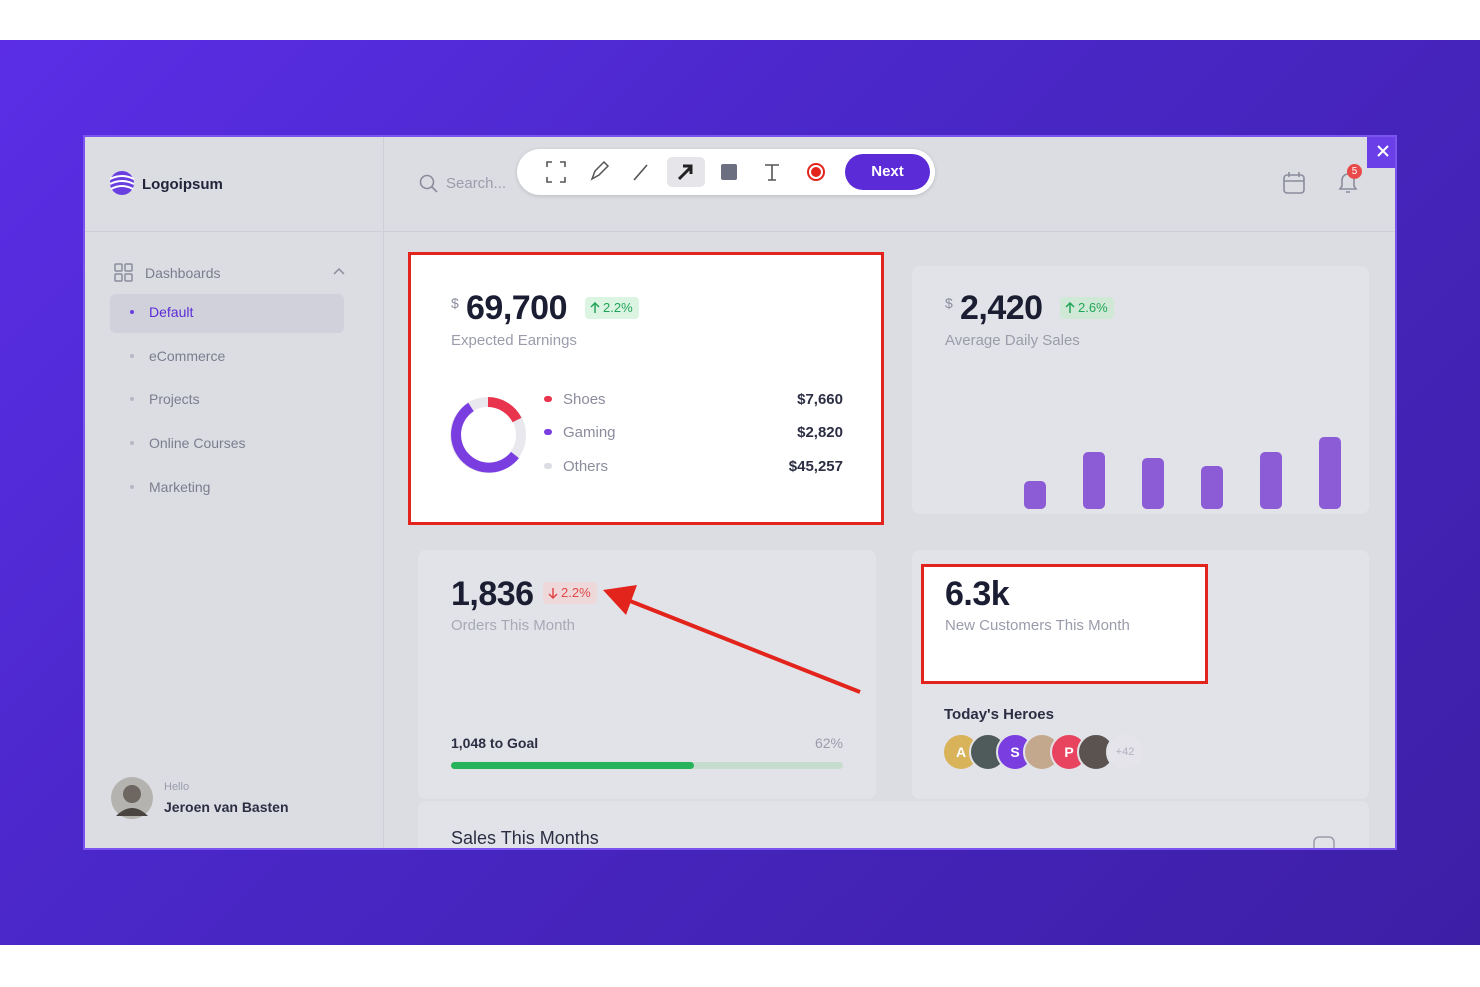 The height and width of the screenshot is (987, 1480). I want to click on sales-bars, so click(1182, 473).